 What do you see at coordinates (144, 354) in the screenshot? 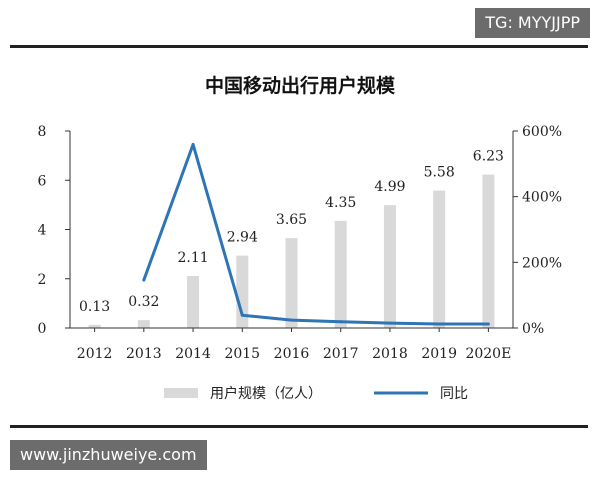
I see `x-tick-label-2013: 2013` at bounding box center [144, 354].